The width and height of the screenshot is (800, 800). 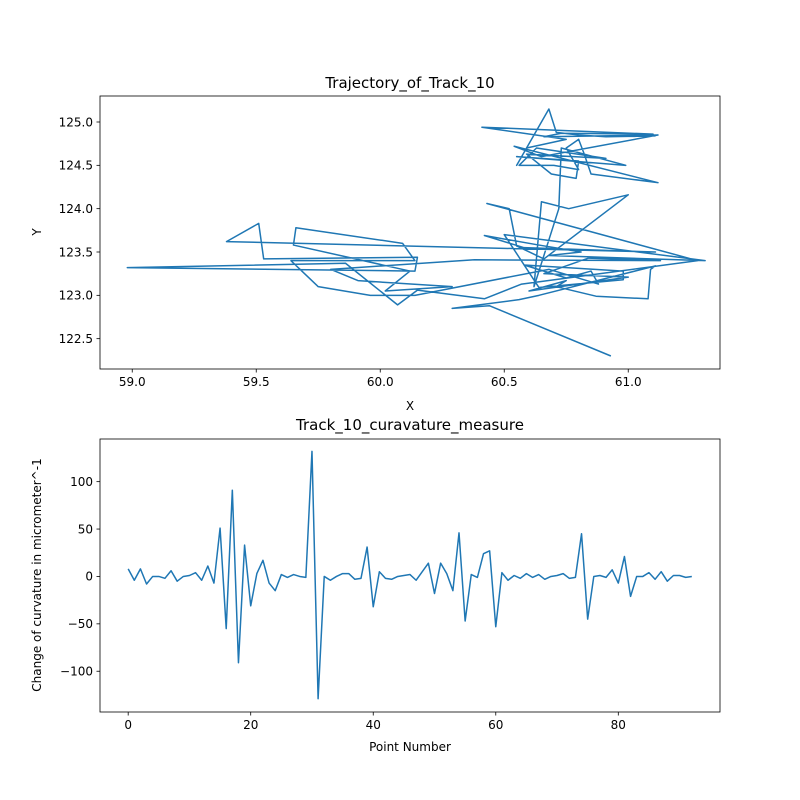 What do you see at coordinates (76, 339) in the screenshot?
I see `trajectory-ytick-label: 122.5` at bounding box center [76, 339].